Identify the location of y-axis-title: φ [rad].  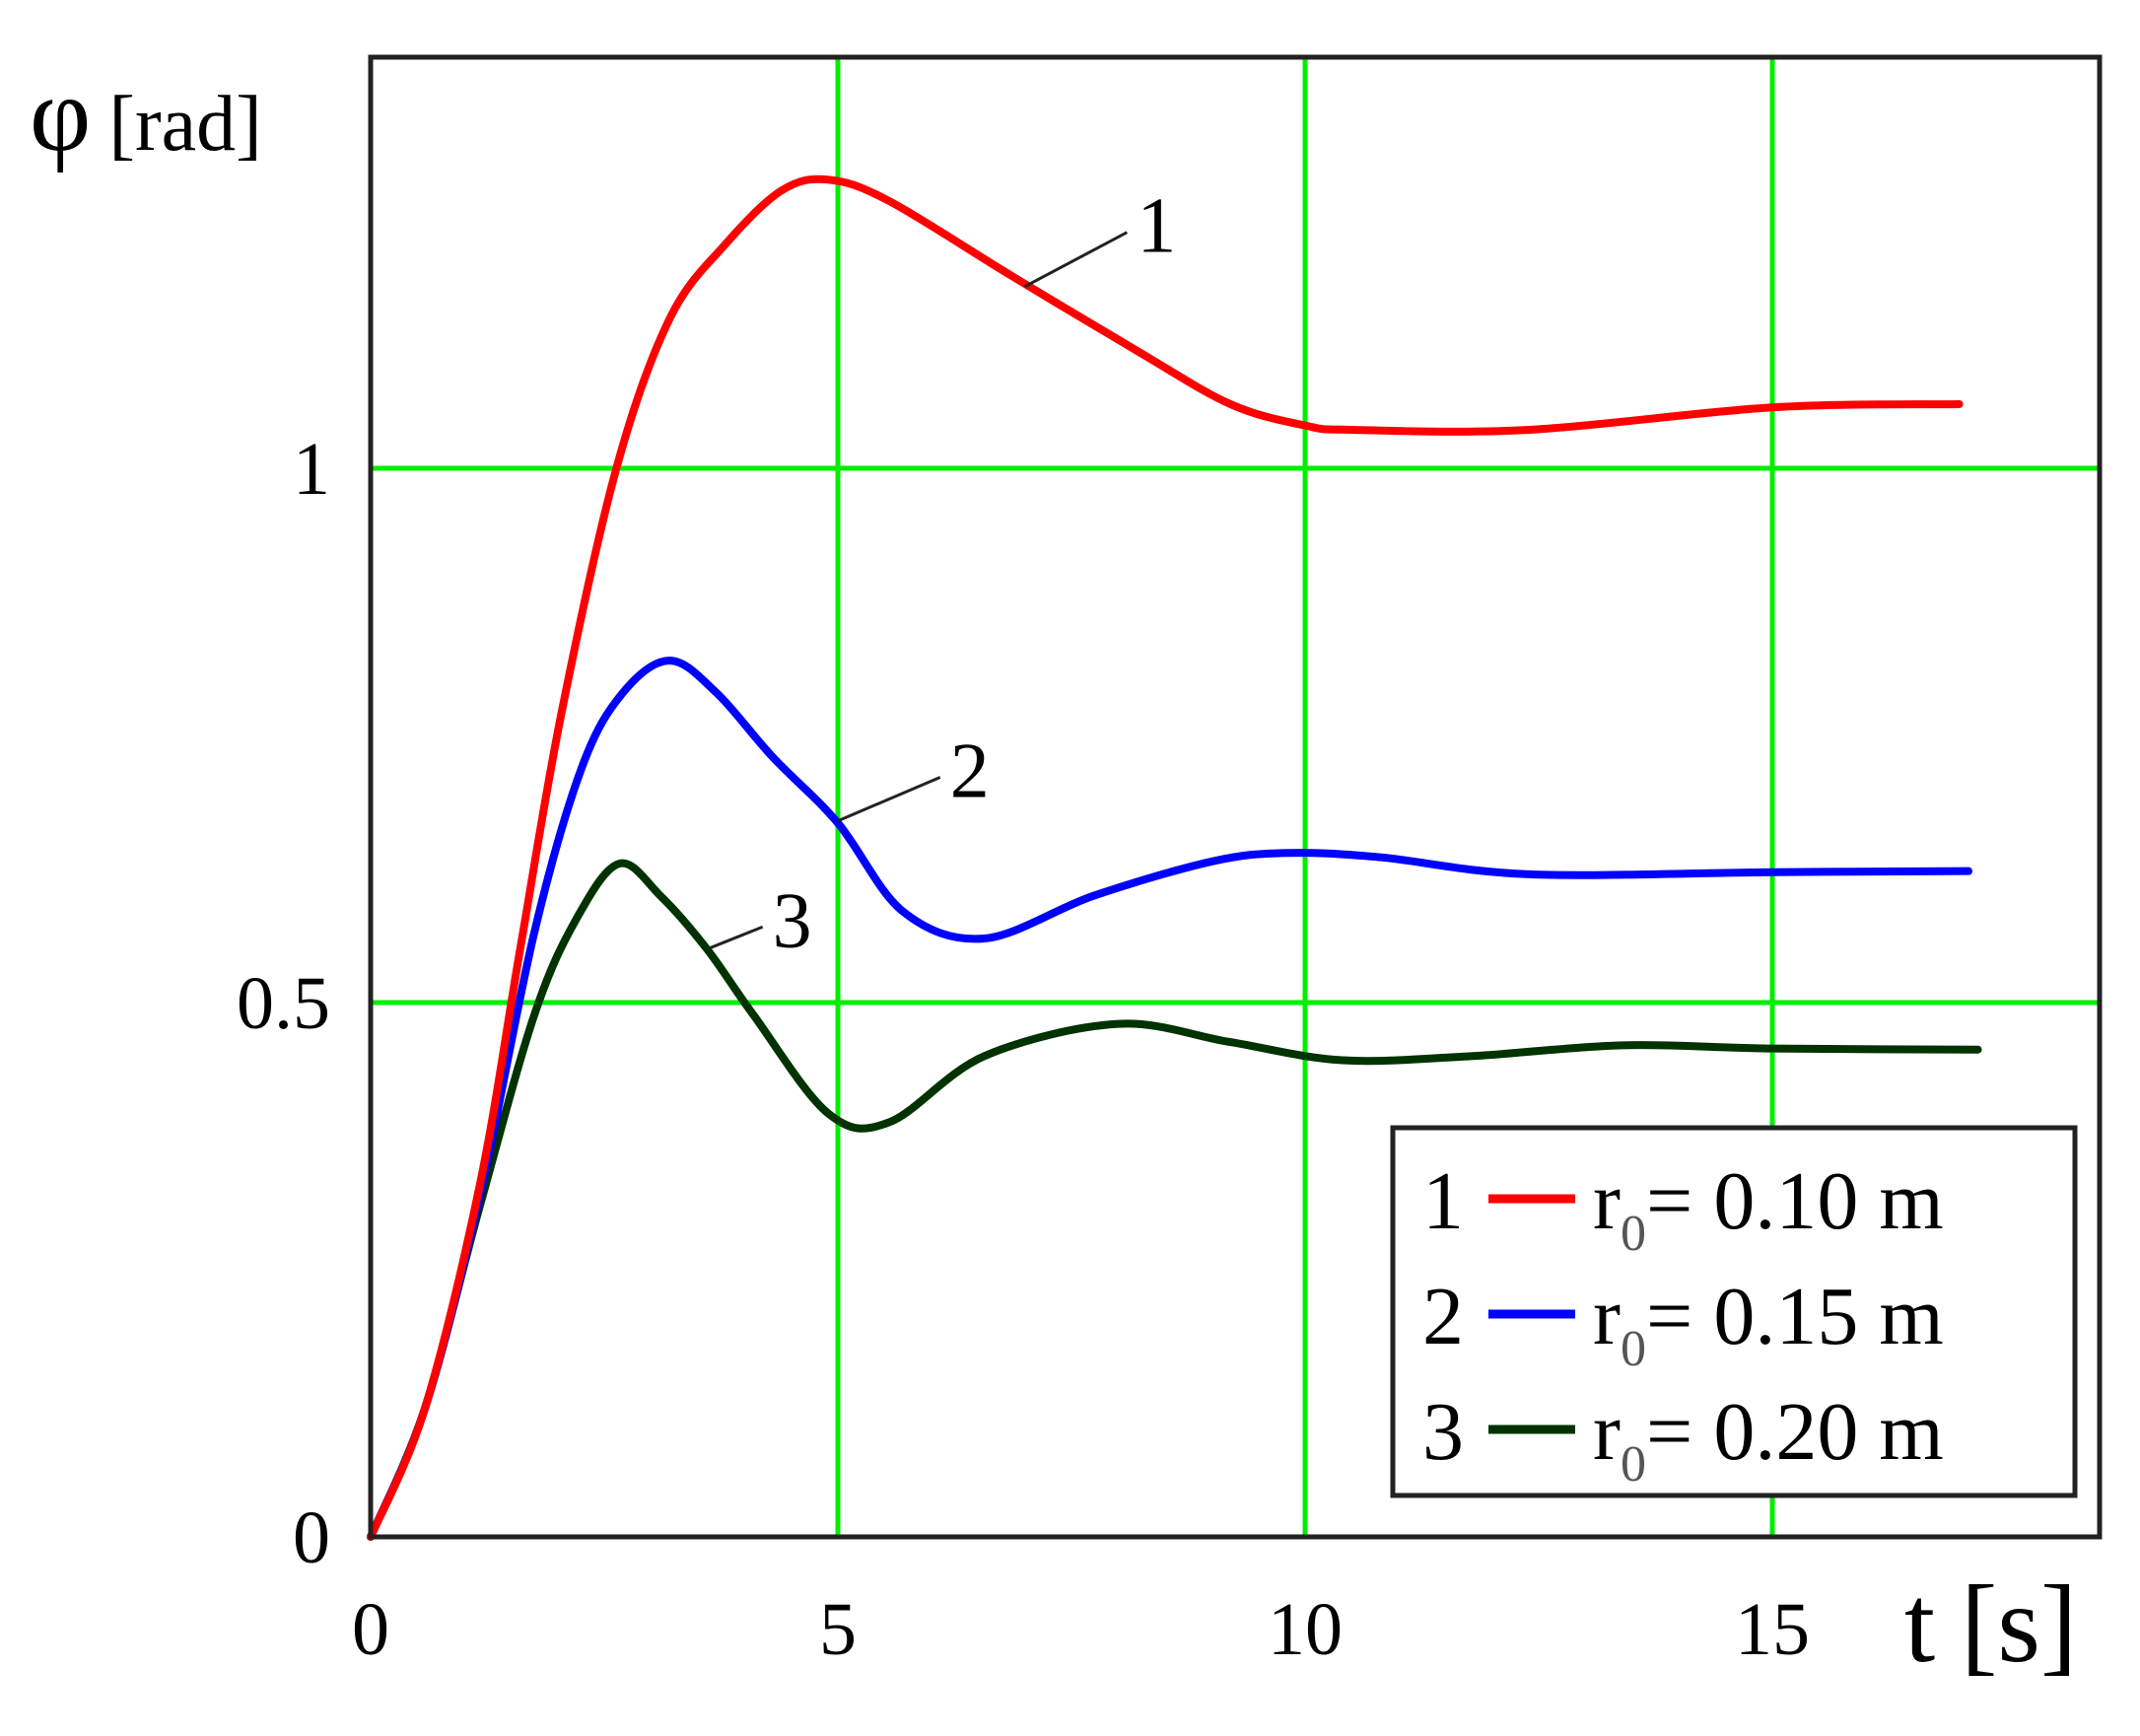
(146, 115).